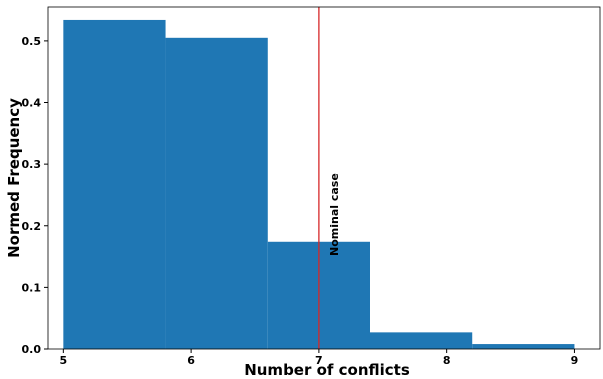 This screenshot has width=603, height=379. Describe the element at coordinates (32, 164) in the screenshot. I see `y-tick-label: 0.3` at that location.